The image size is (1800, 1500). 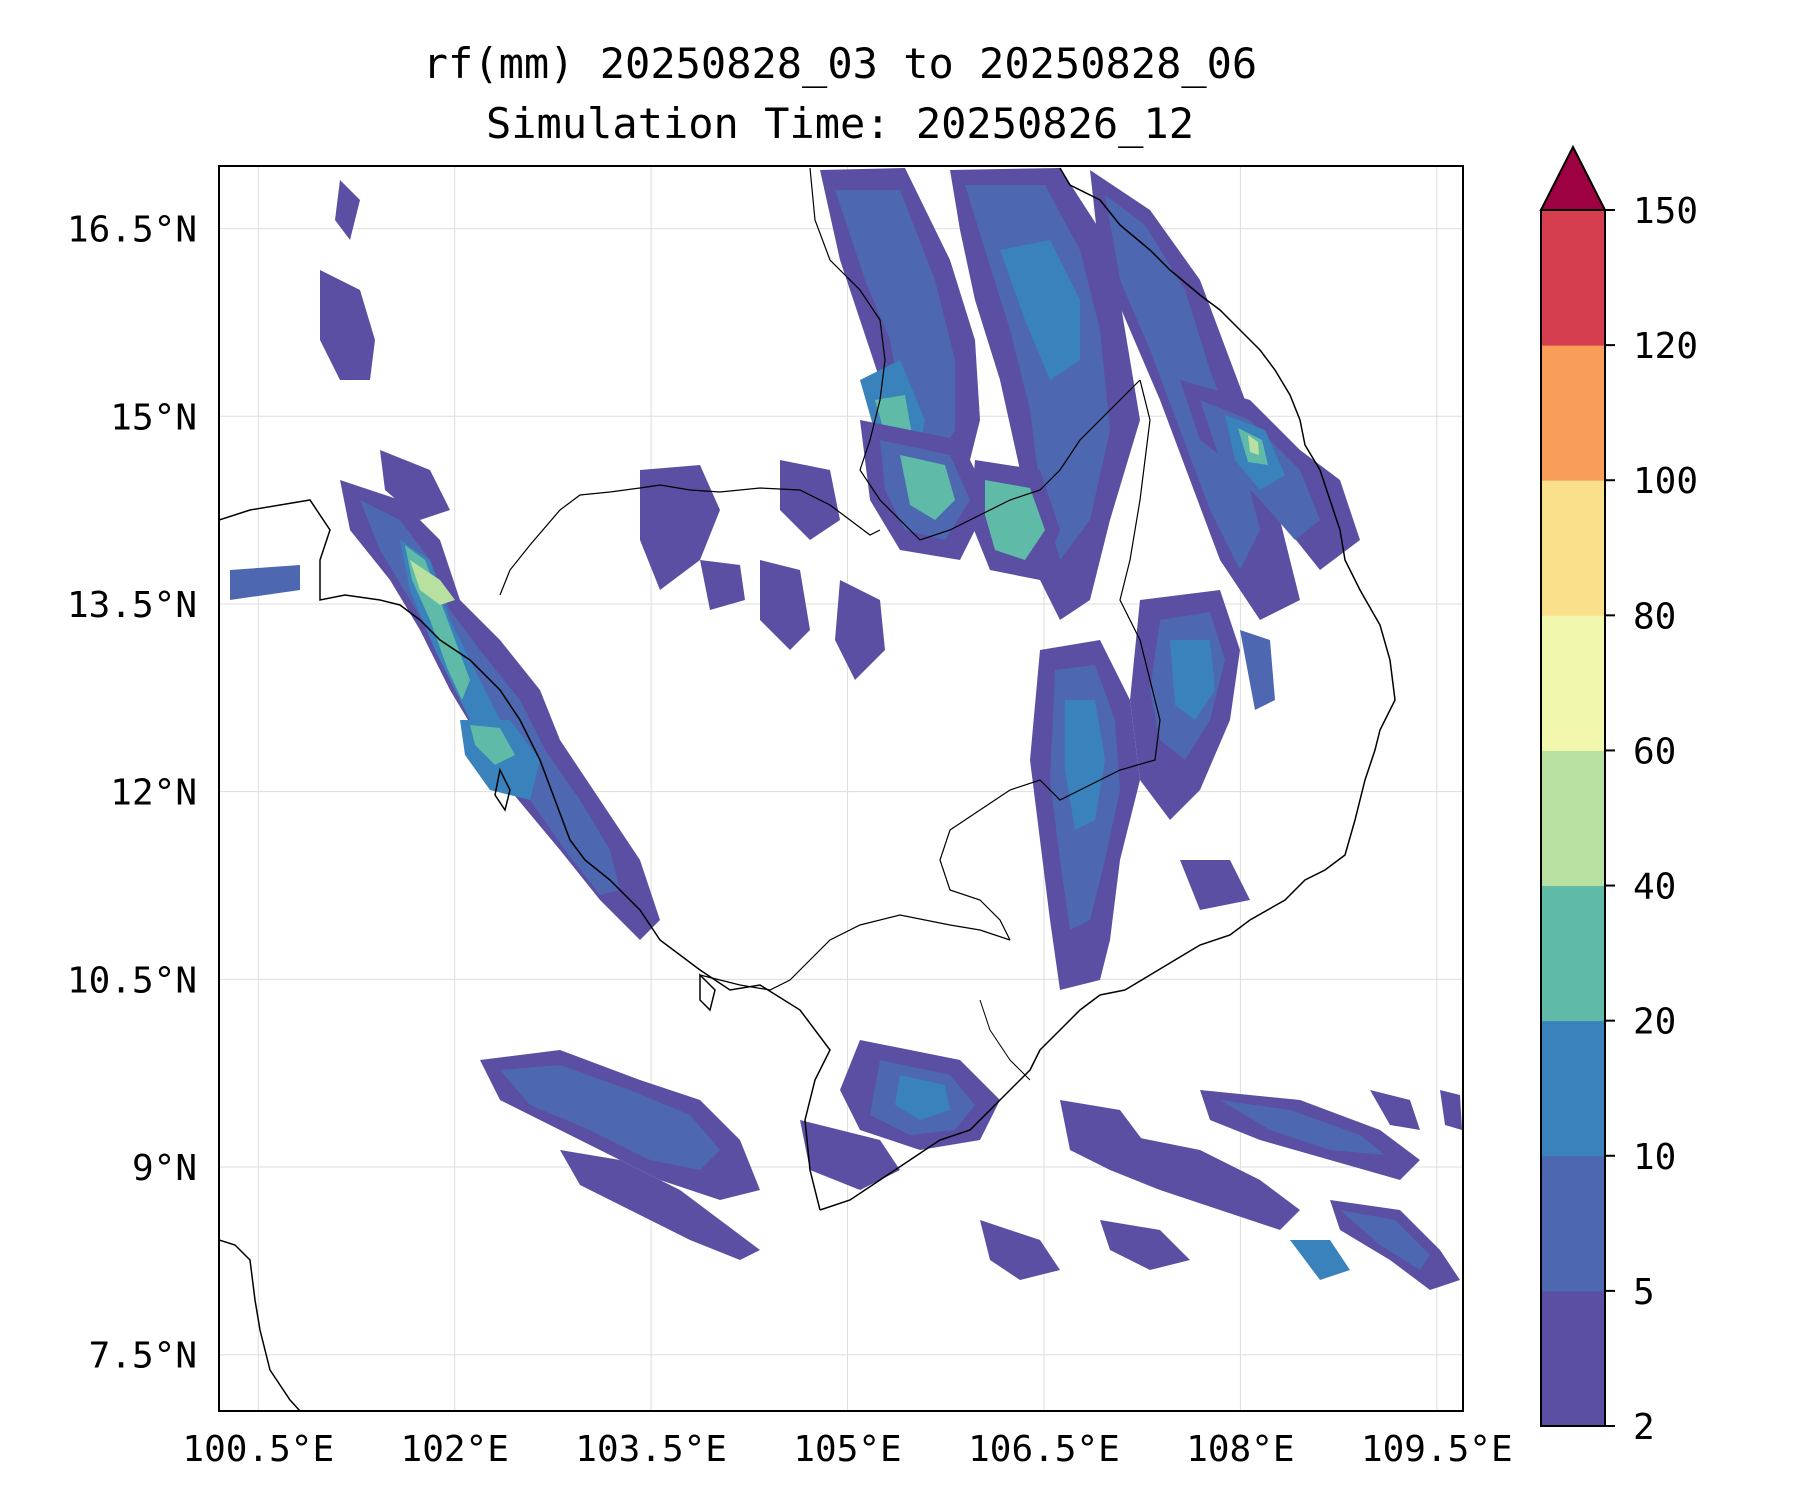 What do you see at coordinates (840, 123) in the screenshot?
I see `title-line-2: Simulation Time: 20250826_12` at bounding box center [840, 123].